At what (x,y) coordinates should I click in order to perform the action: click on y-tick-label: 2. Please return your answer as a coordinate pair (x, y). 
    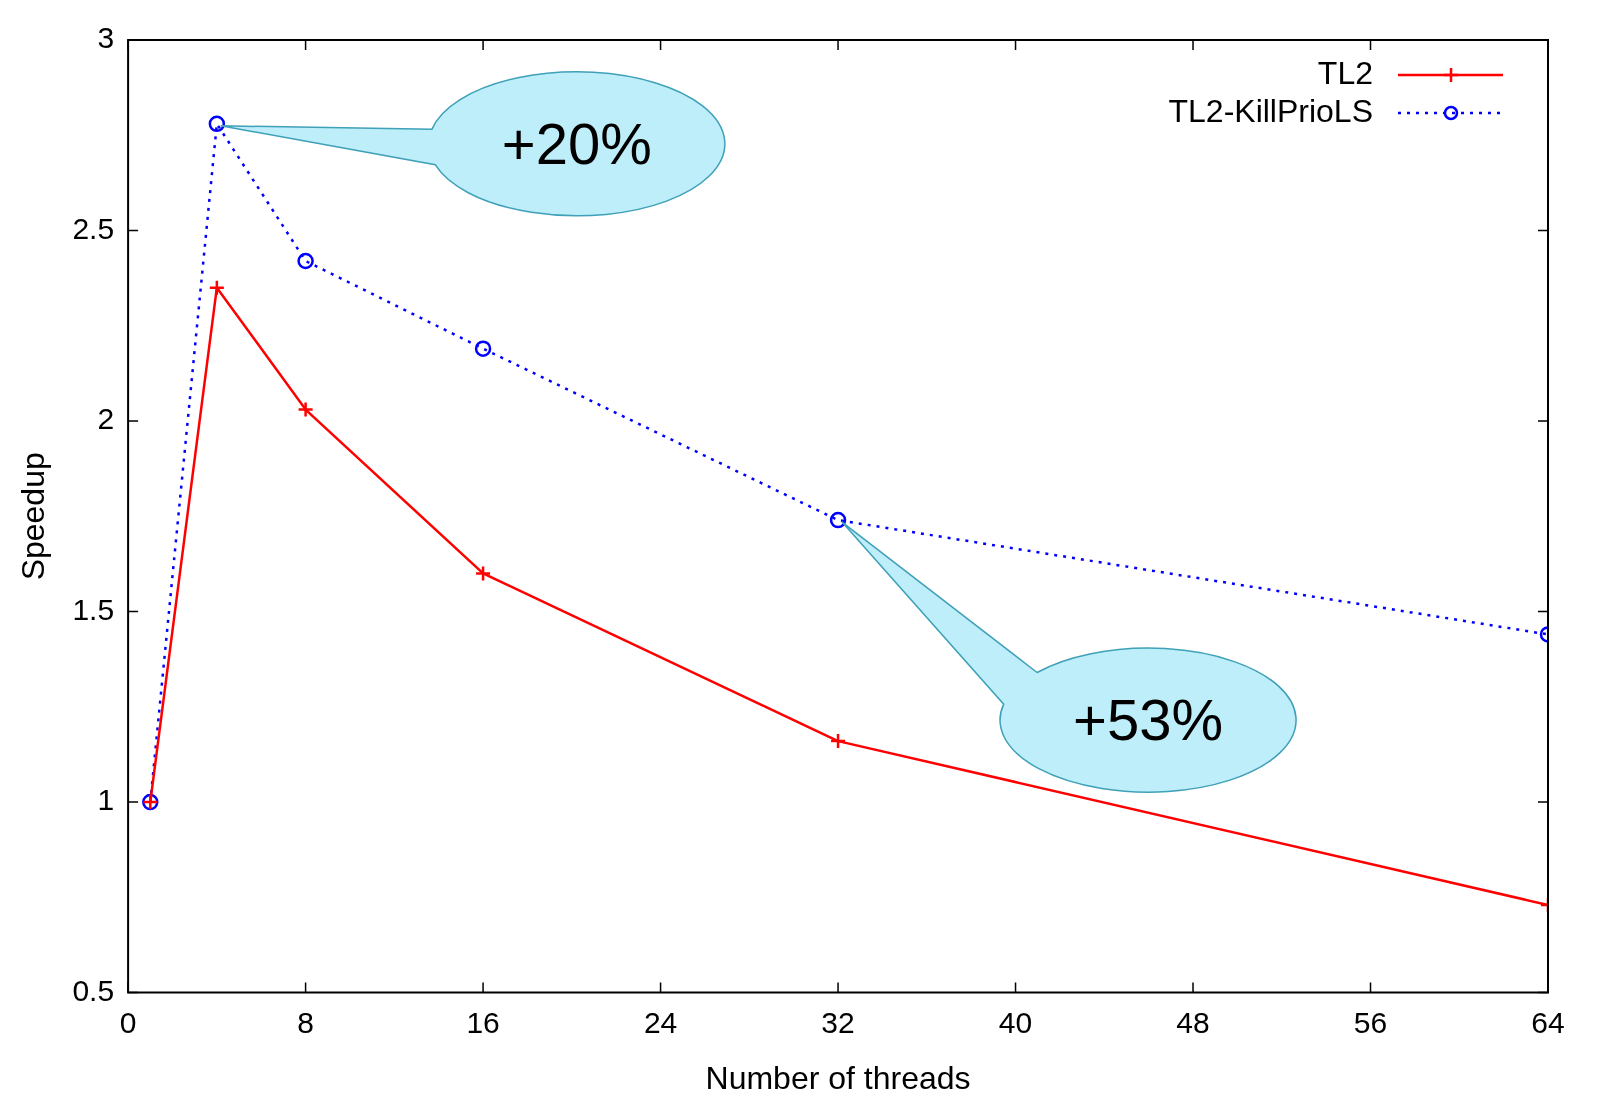
    Looking at the image, I should click on (106, 419).